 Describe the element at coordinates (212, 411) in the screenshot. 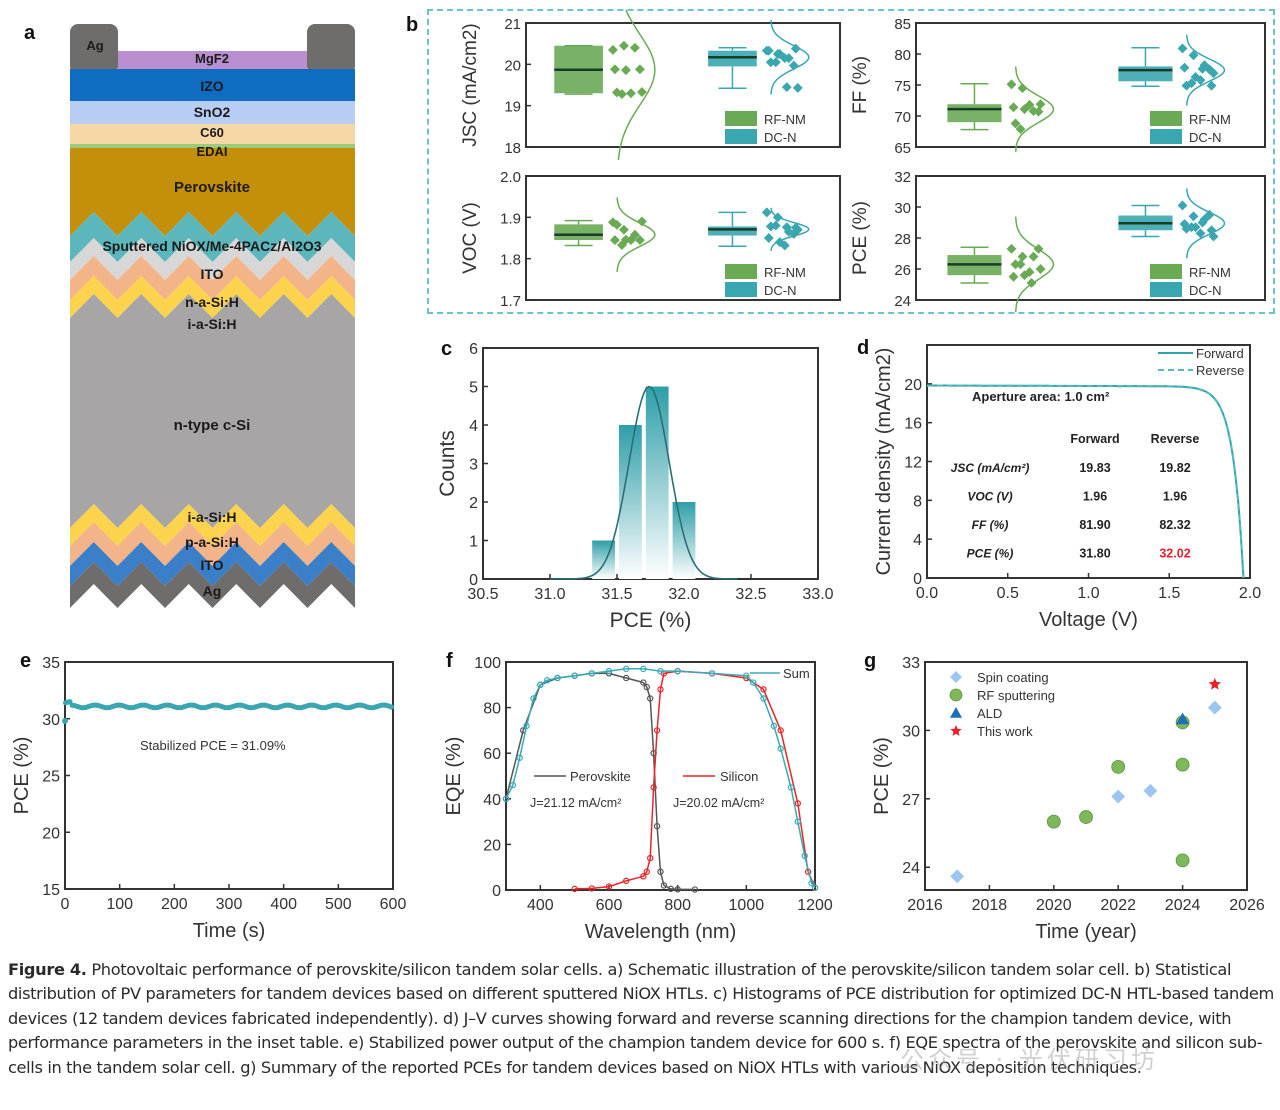

I see `csi-wafer` at that location.